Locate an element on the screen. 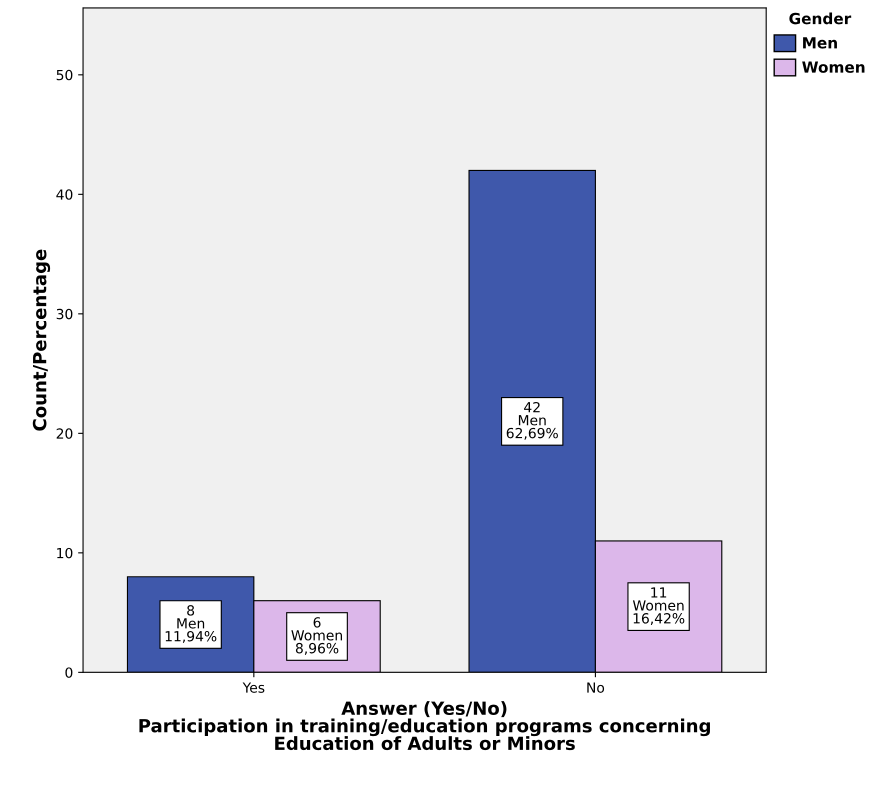 This screenshot has height=791, width=893. x-tick-label: Yes is located at coordinates (253, 687).